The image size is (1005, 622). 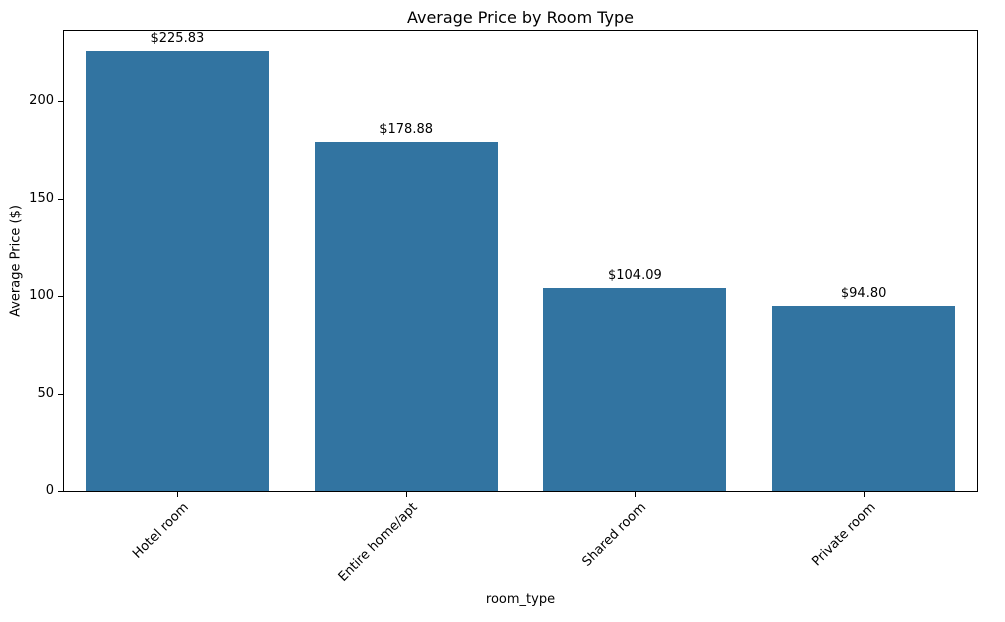 I want to click on y-tick-label: 50, so click(x=45, y=393).